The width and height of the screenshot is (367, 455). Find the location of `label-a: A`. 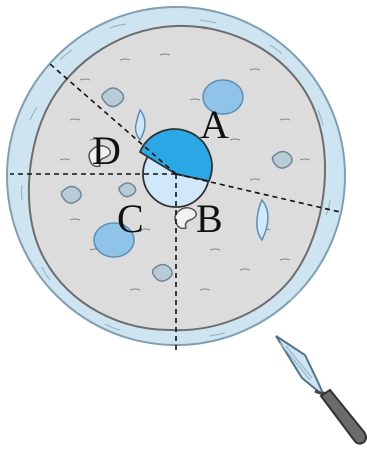

label-a: A is located at coordinates (214, 124).